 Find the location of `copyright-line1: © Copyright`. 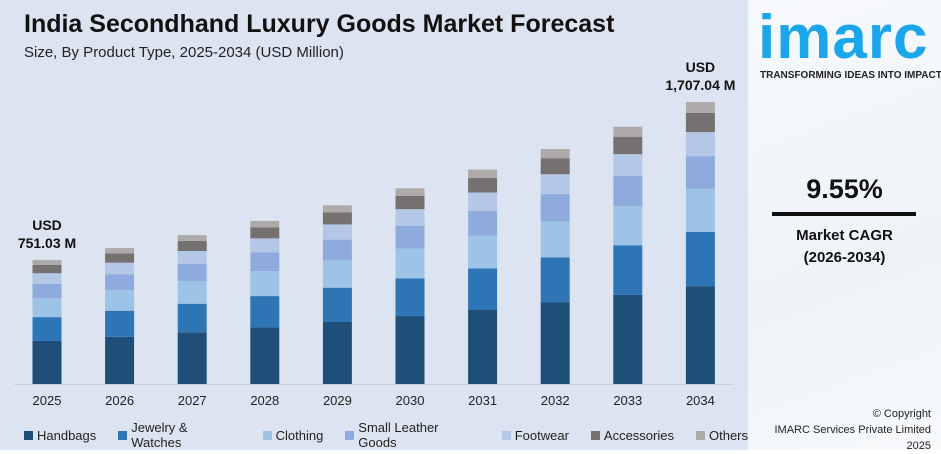

copyright-line1: © Copyright is located at coordinates (901, 414).